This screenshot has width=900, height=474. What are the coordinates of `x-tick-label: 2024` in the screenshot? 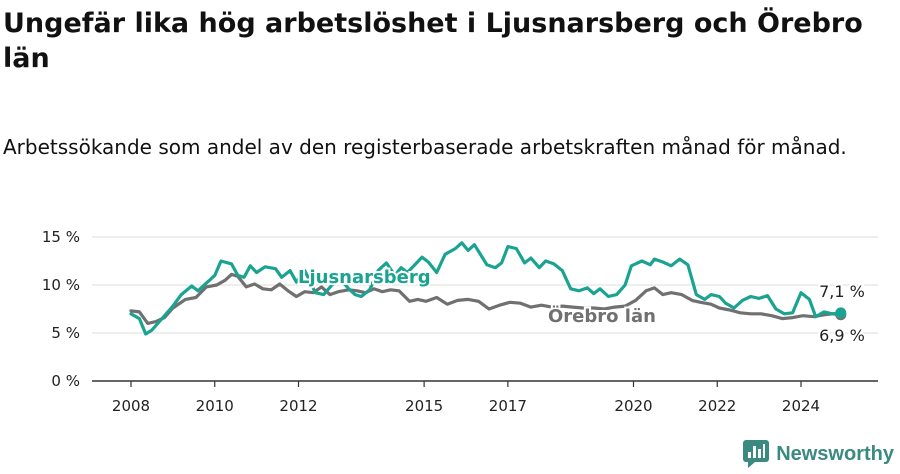 It's located at (801, 406).